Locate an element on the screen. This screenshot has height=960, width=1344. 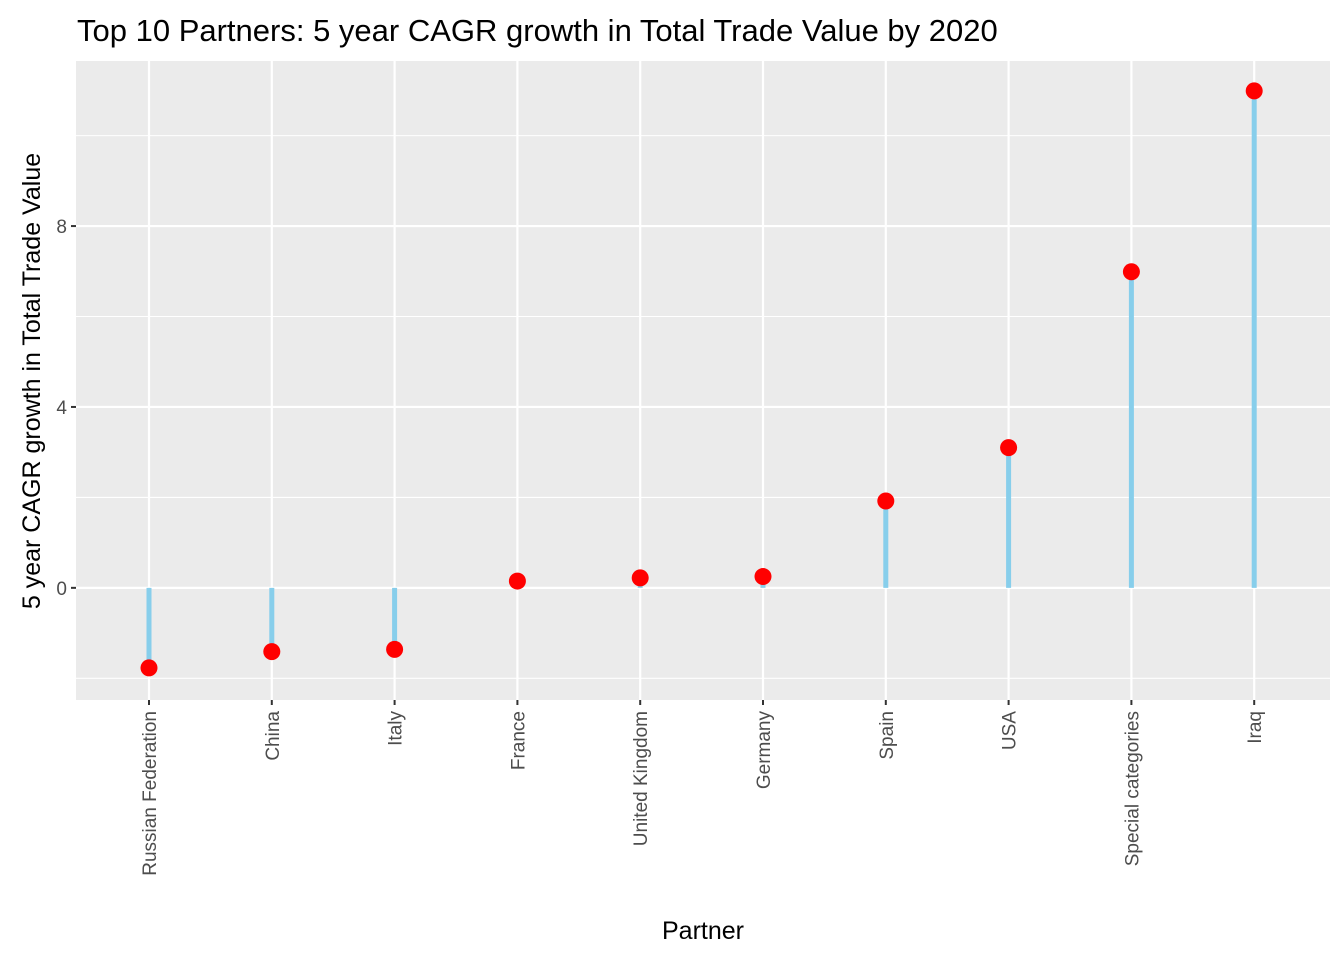
x-tick-label: Italy is located at coordinates (396, 728).